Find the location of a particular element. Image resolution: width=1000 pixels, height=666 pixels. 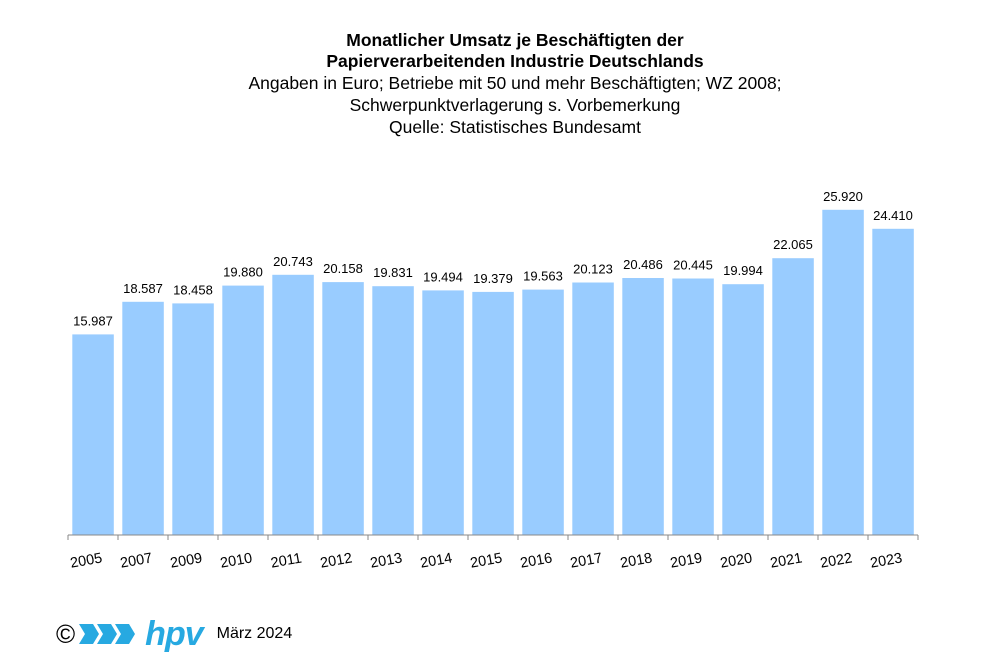

x-tick-label-2011: 2011 is located at coordinates (286, 560).